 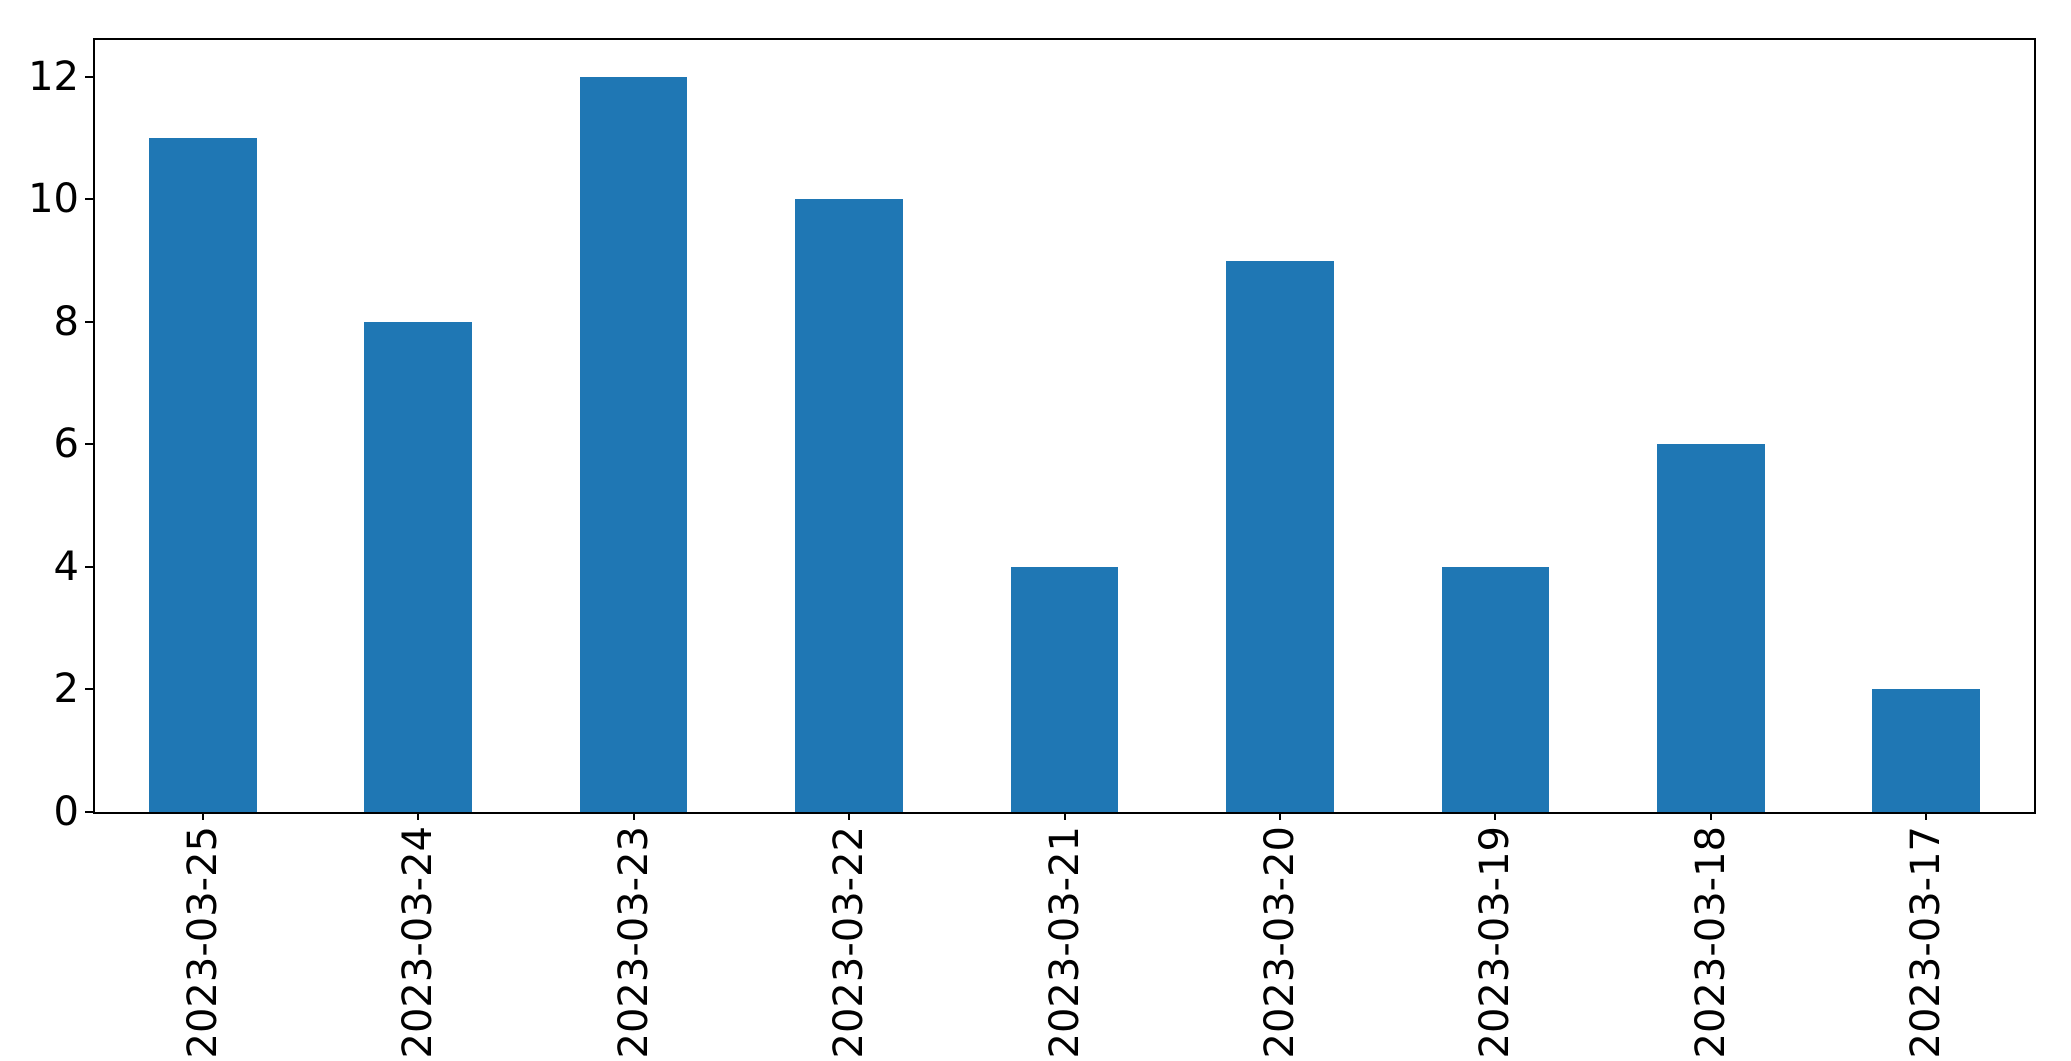 I want to click on x-tick-label: 2023-03-19, so click(x=1495, y=942).